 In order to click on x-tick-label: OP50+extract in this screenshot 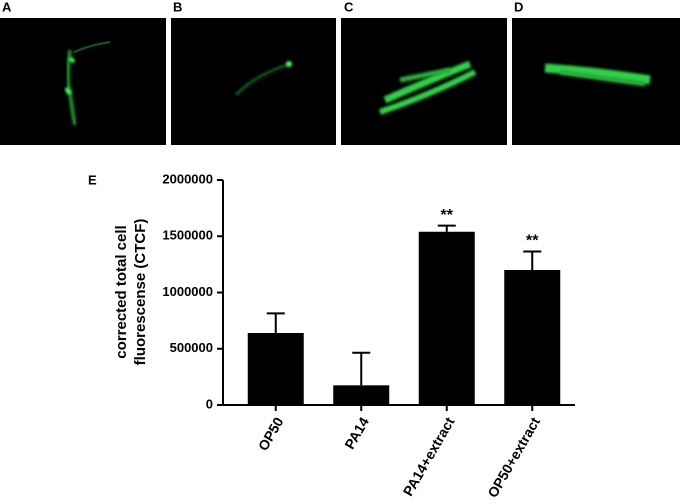, I will do `click(513, 457)`.